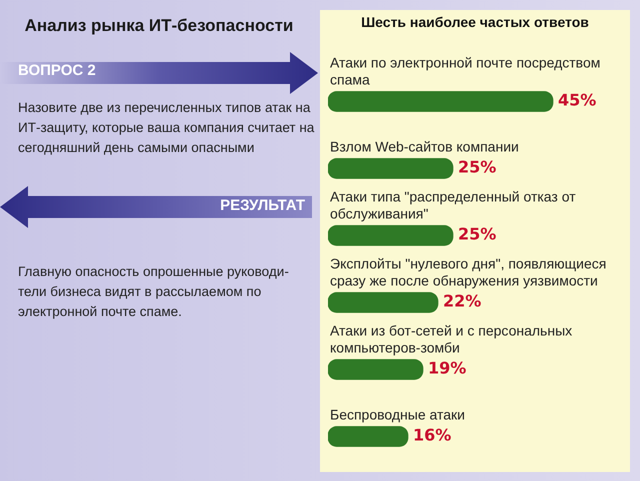  What do you see at coordinates (451, 339) in the screenshot?
I see `y-tick-label: Атаки из бот-сетей и с персональных компьютеров-зомби` at bounding box center [451, 339].